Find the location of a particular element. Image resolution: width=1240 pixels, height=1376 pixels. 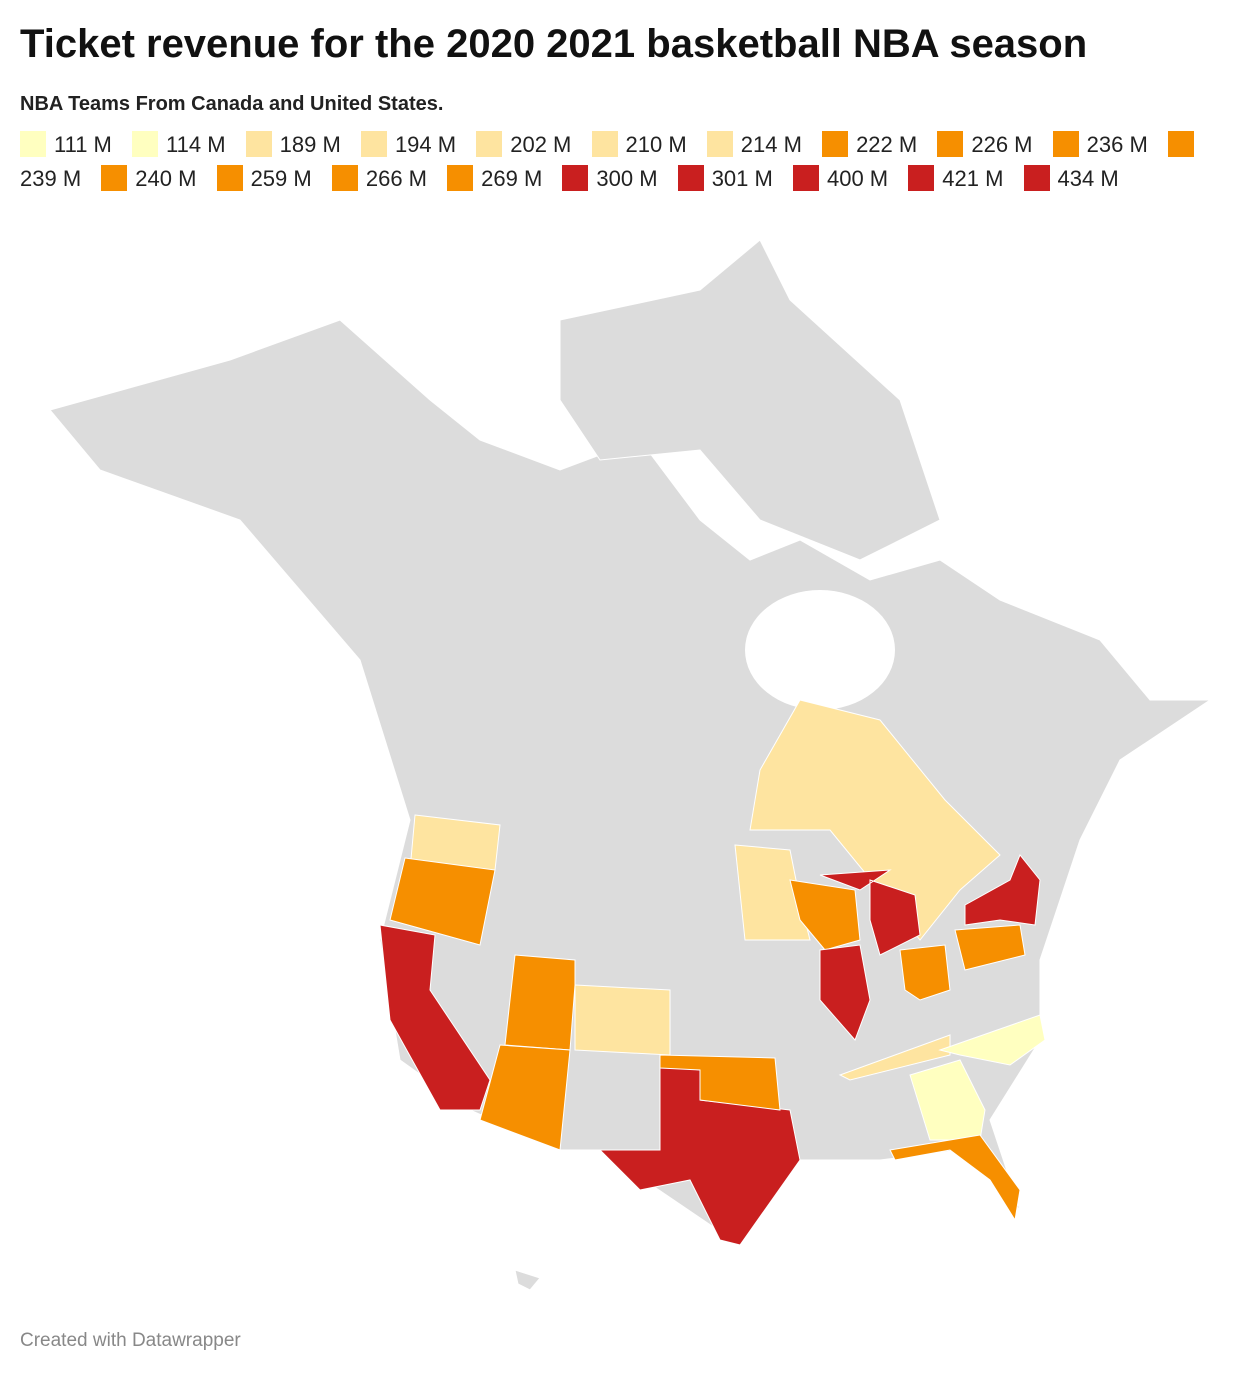

legend-item: 236 M is located at coordinates (1100, 144).